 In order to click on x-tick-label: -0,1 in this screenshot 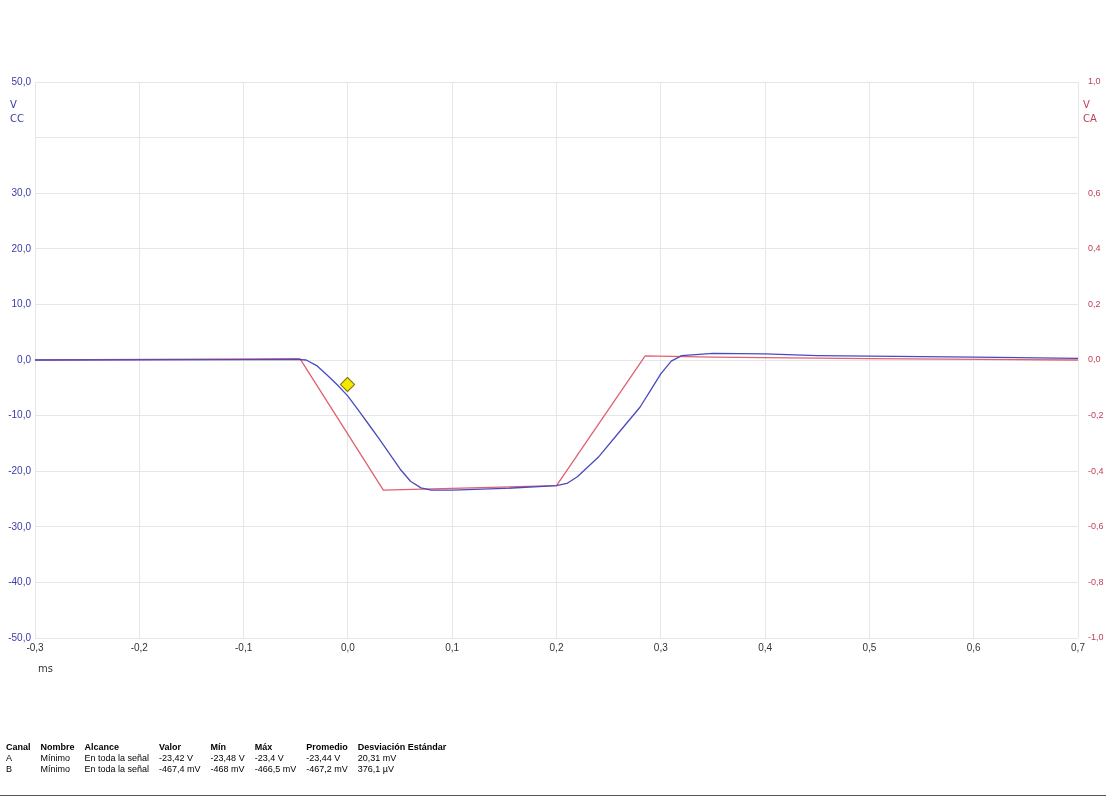, I will do `click(243, 647)`.